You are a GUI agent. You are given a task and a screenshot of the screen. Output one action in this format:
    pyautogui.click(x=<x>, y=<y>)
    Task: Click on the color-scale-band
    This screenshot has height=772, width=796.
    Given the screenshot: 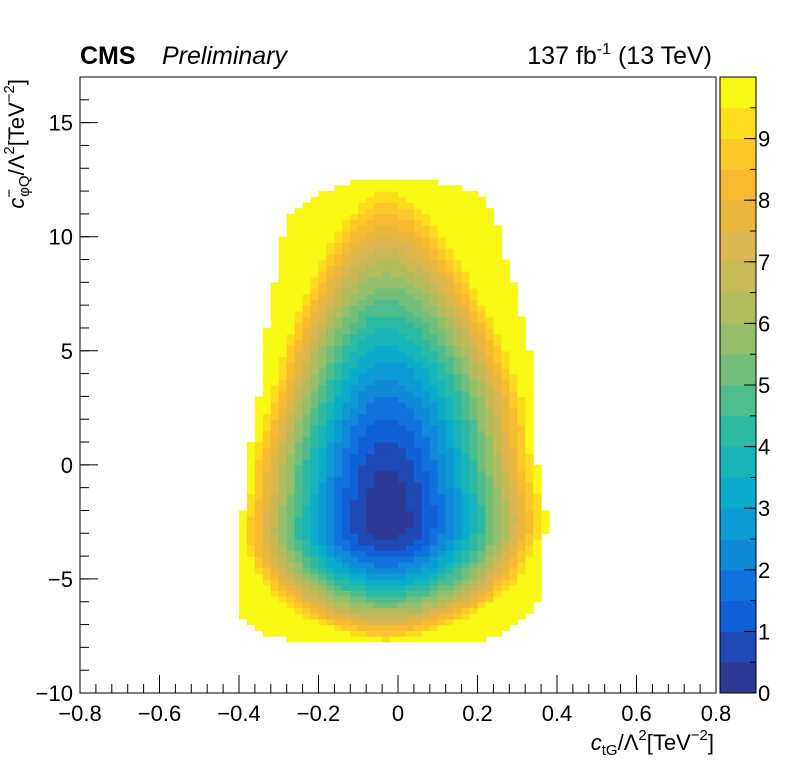 What is the action you would take?
    pyautogui.click(x=738, y=431)
    